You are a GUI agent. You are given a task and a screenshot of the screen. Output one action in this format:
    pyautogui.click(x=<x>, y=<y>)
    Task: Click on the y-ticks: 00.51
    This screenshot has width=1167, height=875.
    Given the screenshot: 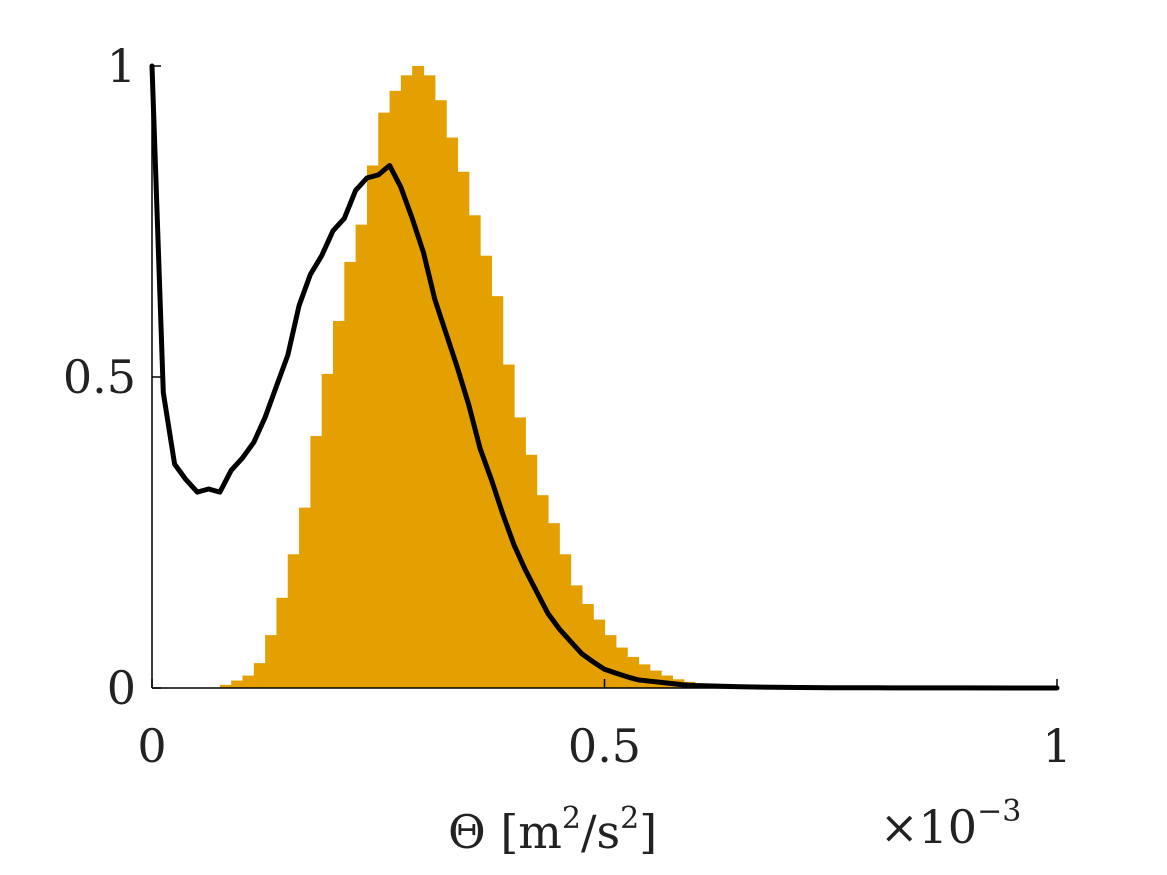 What is the action you would take?
    pyautogui.click(x=112, y=377)
    